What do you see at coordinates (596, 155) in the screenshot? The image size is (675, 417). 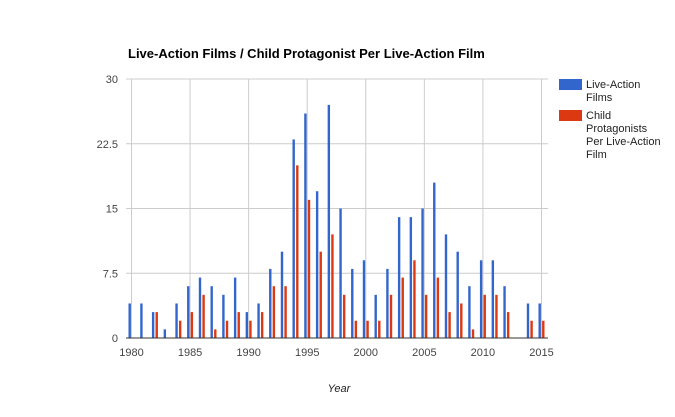 I see `legend-label: Film` at bounding box center [596, 155].